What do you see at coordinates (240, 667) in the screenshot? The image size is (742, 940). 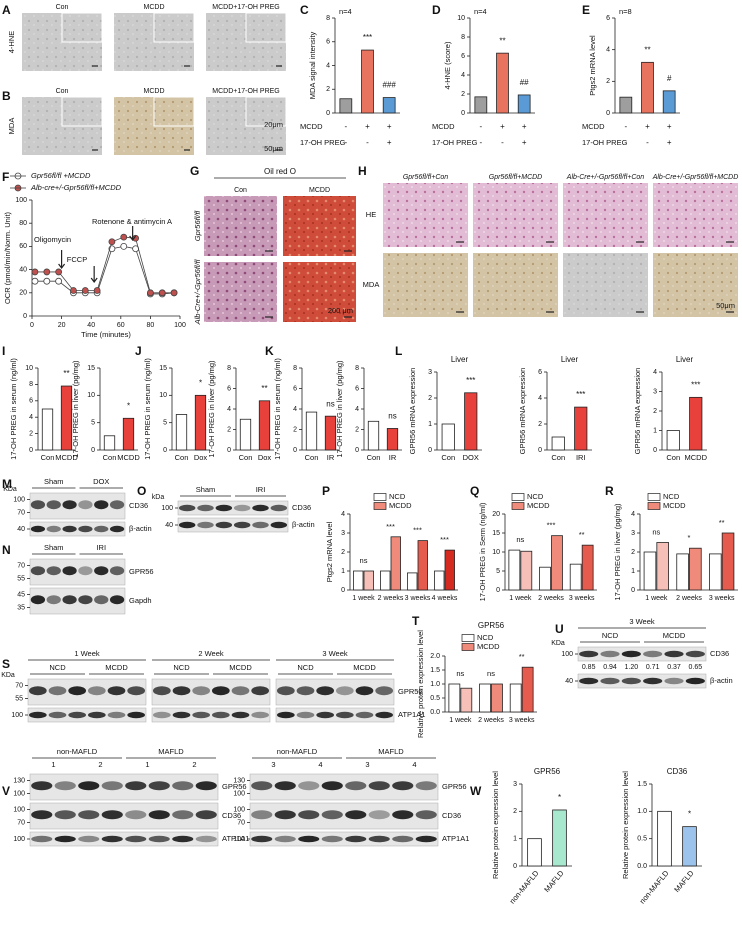 I see `group-label: MCDD` at bounding box center [240, 667].